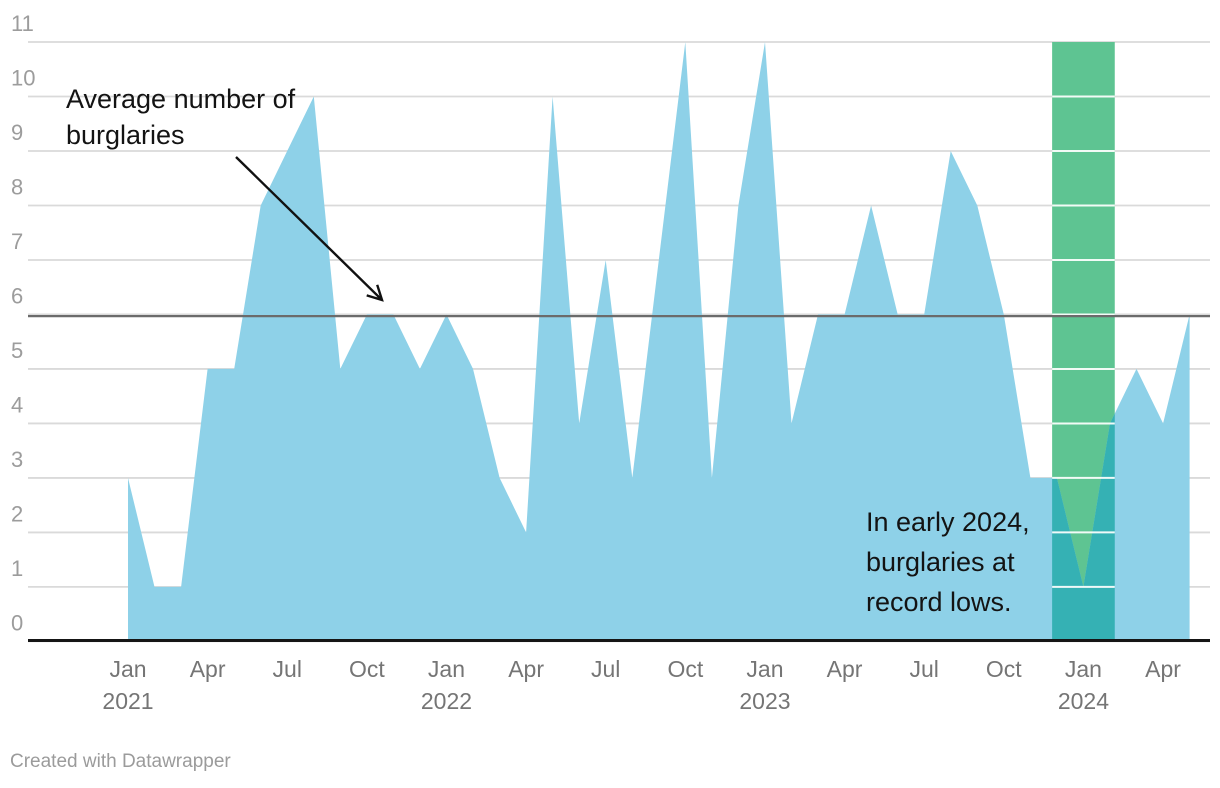 The height and width of the screenshot is (788, 1220). What do you see at coordinates (125, 135) in the screenshot?
I see `average-annotation-line-2: burglaries` at bounding box center [125, 135].